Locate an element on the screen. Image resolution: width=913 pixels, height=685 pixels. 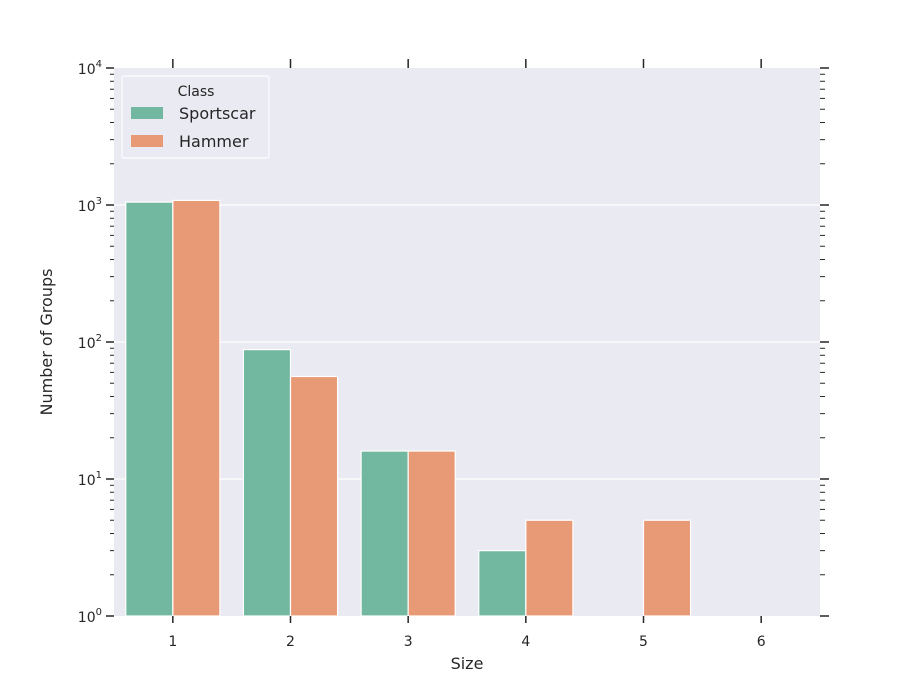
x-axis-label: Size is located at coordinates (467, 663).